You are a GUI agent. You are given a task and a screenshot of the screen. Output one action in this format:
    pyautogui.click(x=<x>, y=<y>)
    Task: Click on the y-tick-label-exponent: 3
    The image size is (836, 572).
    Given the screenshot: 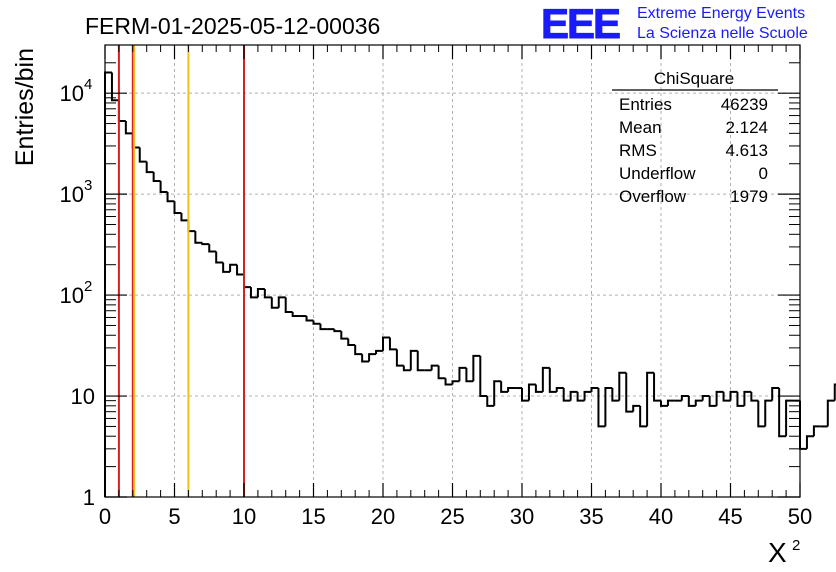 What is the action you would take?
    pyautogui.click(x=88, y=185)
    